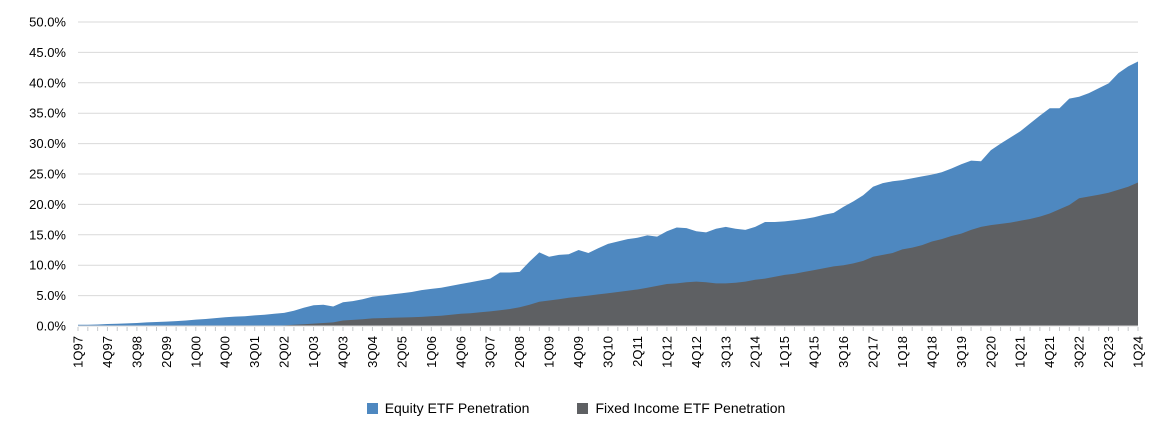  What do you see at coordinates (961, 352) in the screenshot?
I see `x-tick-label: 3Q19` at bounding box center [961, 352].